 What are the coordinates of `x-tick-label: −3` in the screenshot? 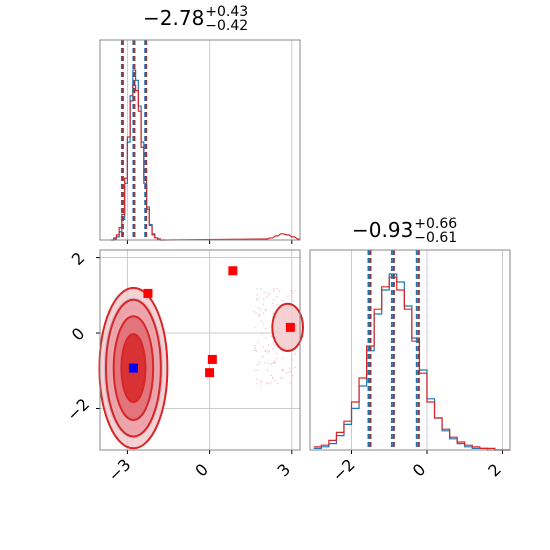 It's located at (119, 470).